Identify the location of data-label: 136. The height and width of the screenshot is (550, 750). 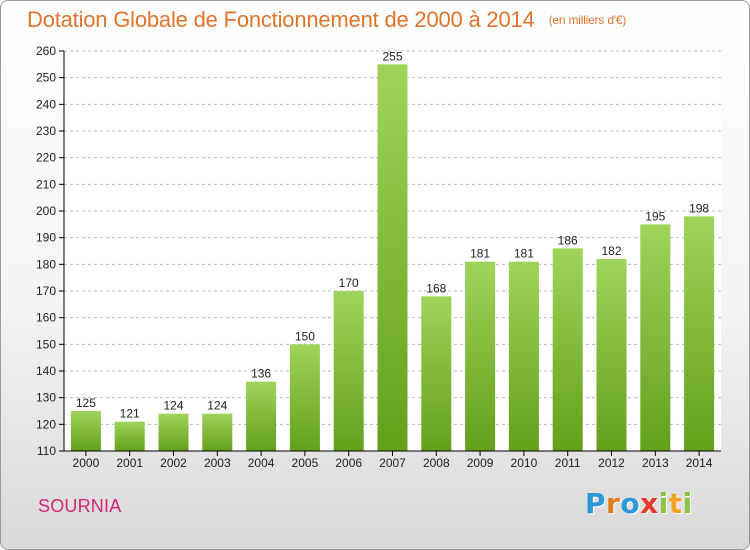
(261, 374).